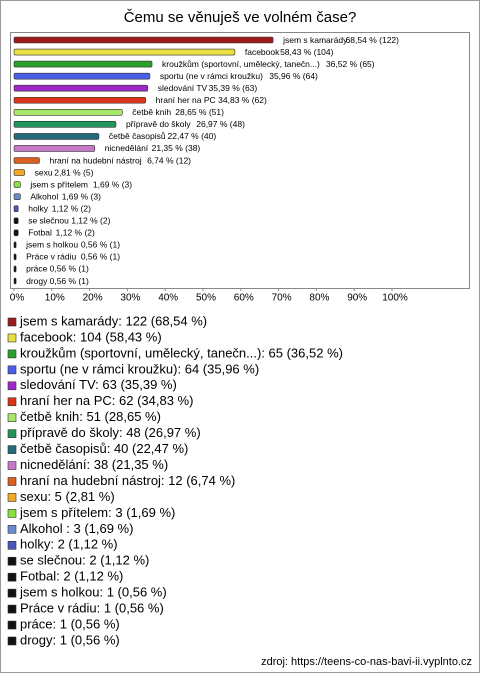  What do you see at coordinates (315, 40) in the screenshot?
I see `bar-label: jsem s kamarády` at bounding box center [315, 40].